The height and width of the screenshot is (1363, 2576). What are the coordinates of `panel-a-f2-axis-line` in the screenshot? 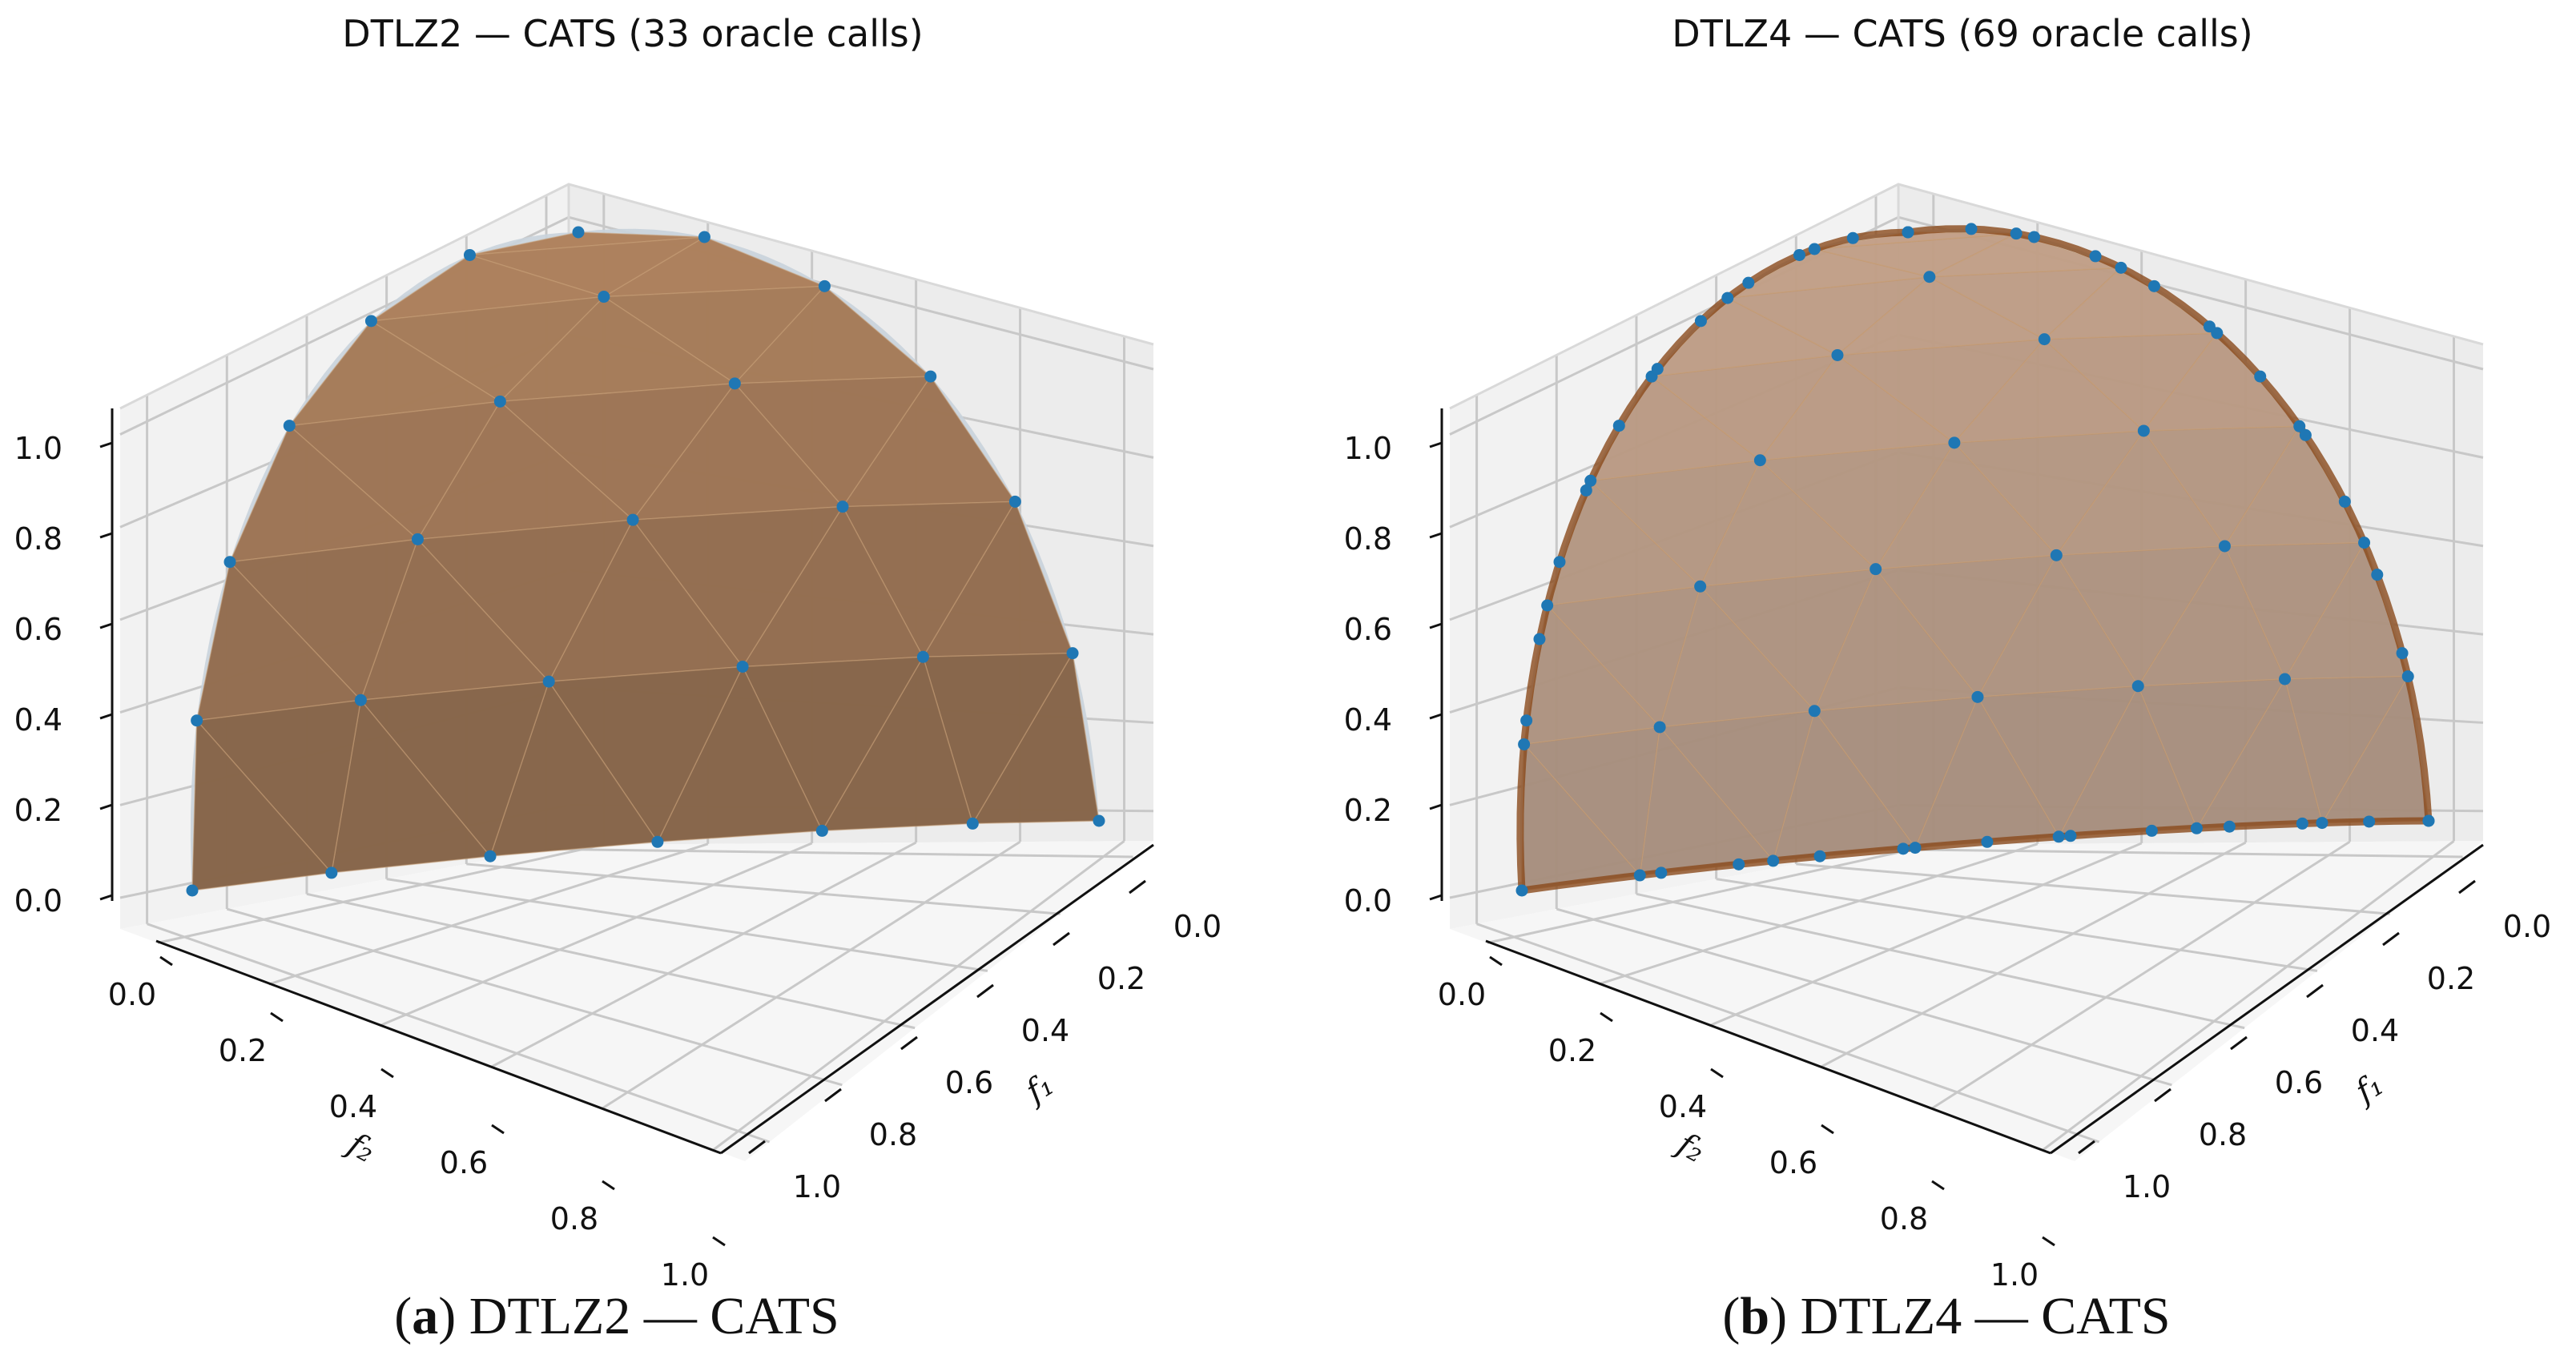 It's located at (439, 1047).